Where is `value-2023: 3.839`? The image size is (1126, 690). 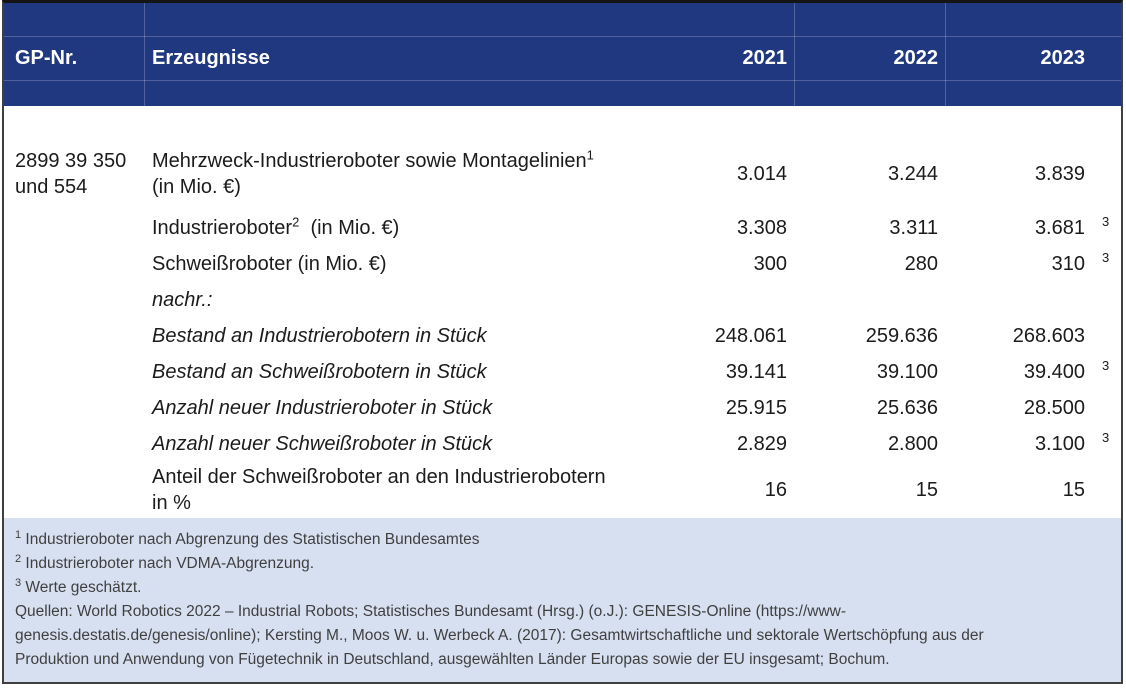 value-2023: 3.839 is located at coordinates (1059, 173).